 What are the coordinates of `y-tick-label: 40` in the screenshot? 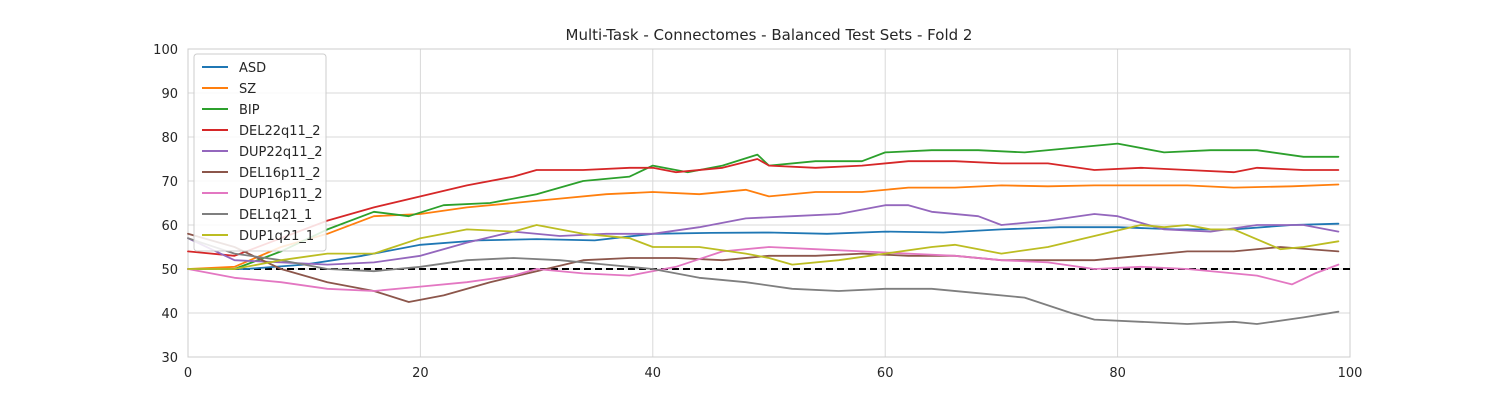 It's located at (169, 314).